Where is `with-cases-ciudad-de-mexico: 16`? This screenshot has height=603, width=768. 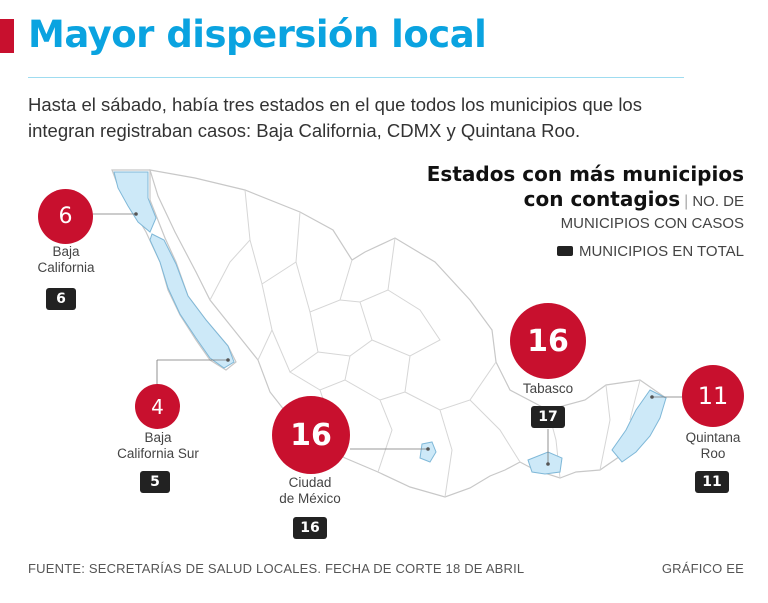
with-cases-ciudad-de-mexico: 16 is located at coordinates (311, 435).